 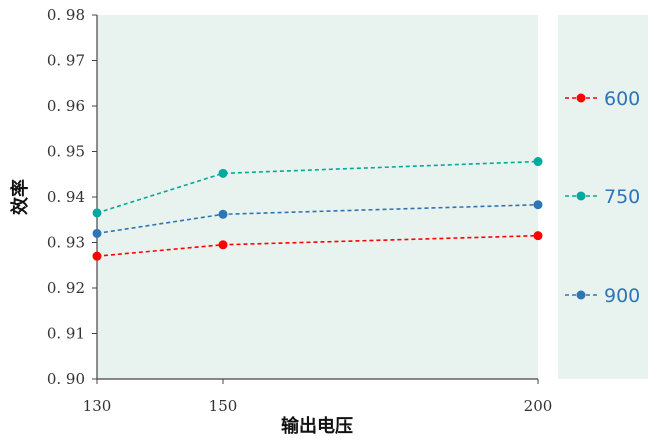 What do you see at coordinates (66, 106) in the screenshot?
I see `y-tick-label: 0. 96` at bounding box center [66, 106].